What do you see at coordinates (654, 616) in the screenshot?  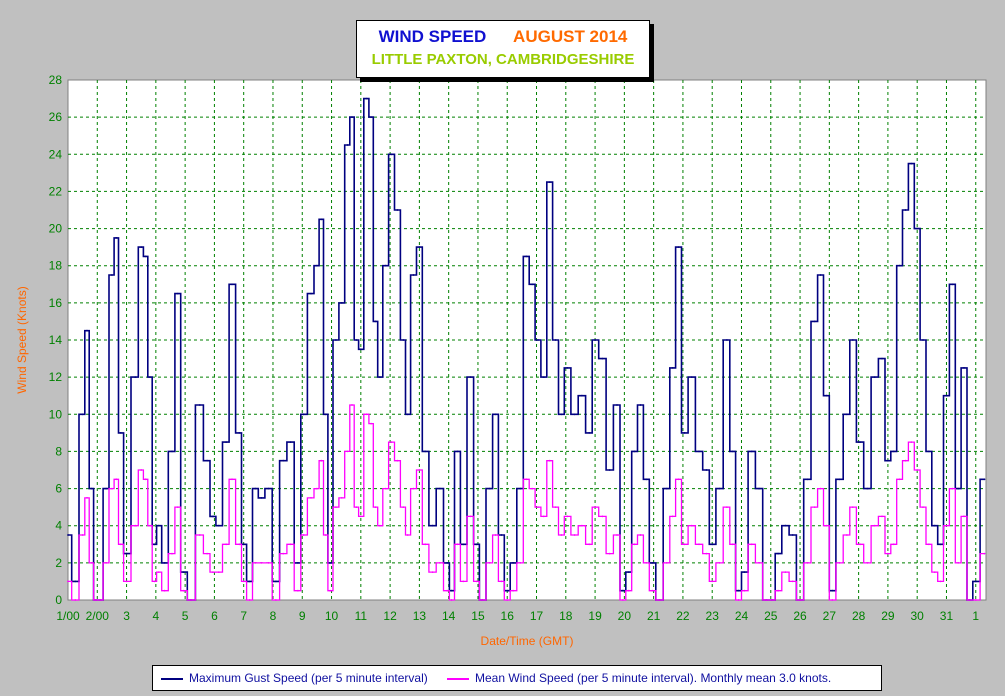 I see `x-tick-label: 21` at bounding box center [654, 616].